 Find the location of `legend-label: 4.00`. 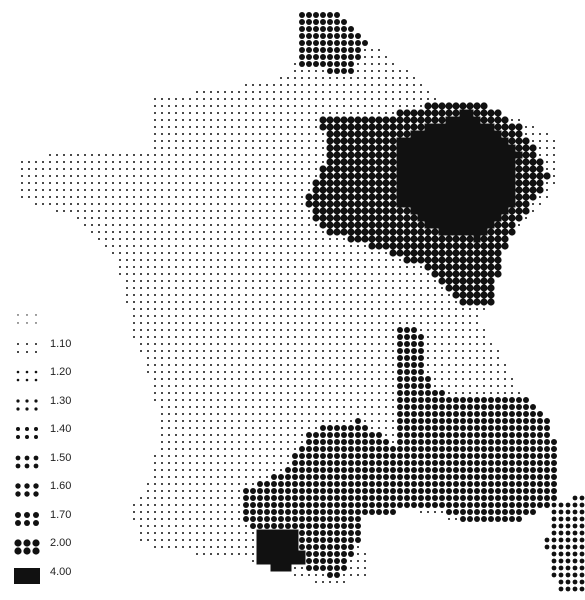

legend-label: 4.00 is located at coordinates (61, 571).